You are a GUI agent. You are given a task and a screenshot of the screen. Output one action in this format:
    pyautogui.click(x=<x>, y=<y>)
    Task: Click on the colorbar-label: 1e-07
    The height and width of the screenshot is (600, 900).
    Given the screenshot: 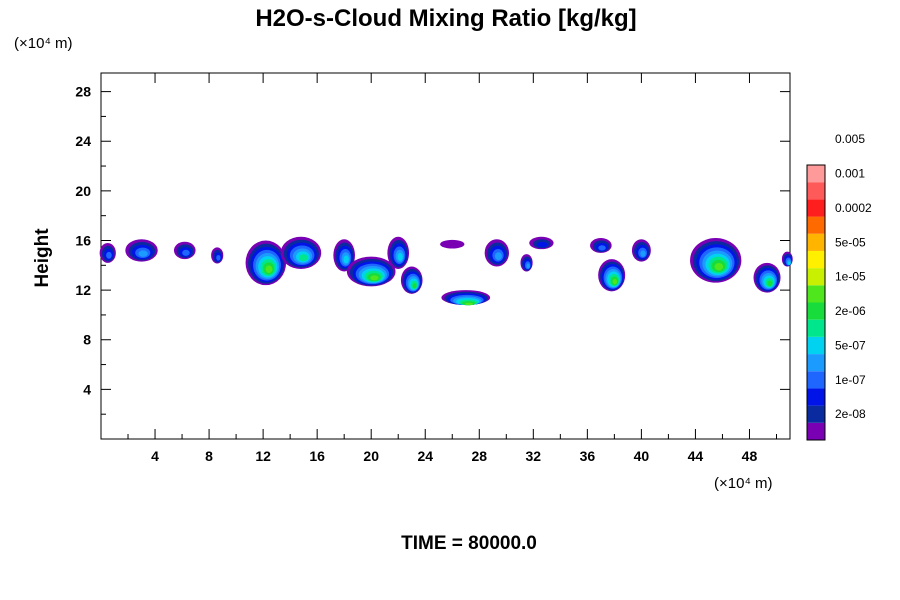 What is the action you would take?
    pyautogui.click(x=850, y=380)
    